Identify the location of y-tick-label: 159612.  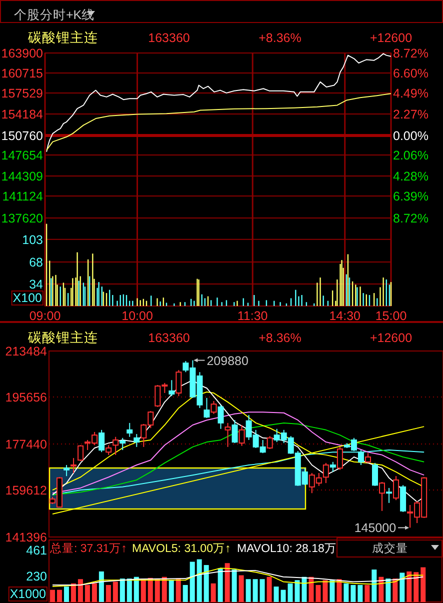
(26, 491).